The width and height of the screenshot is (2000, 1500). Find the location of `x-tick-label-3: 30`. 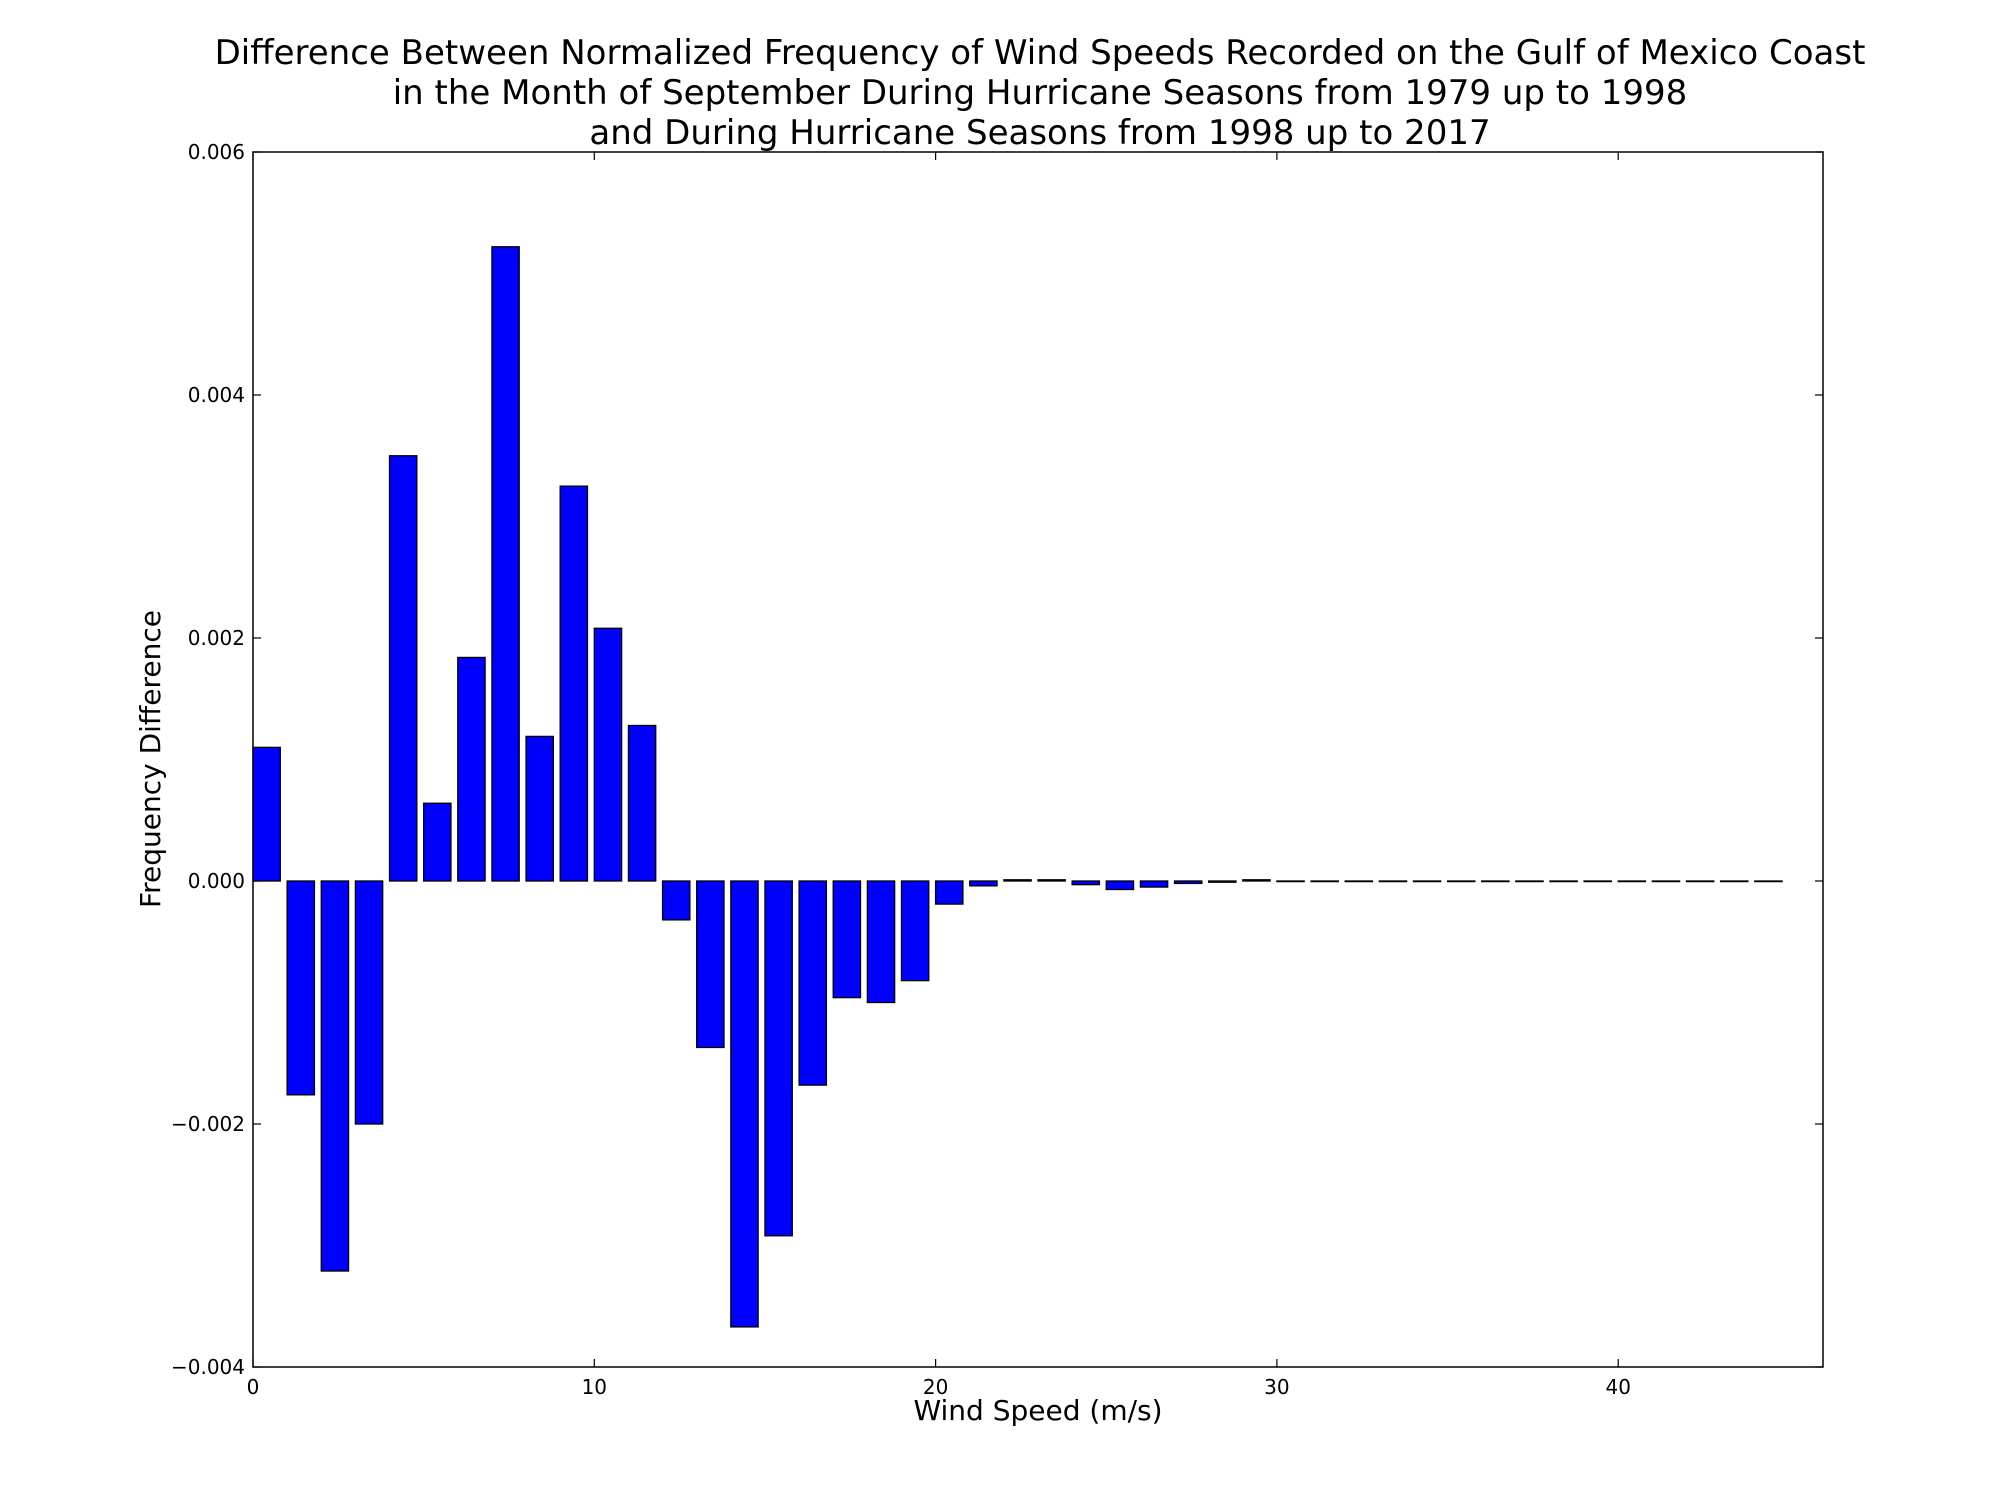

x-tick-label-3: 30 is located at coordinates (1276, 1387).